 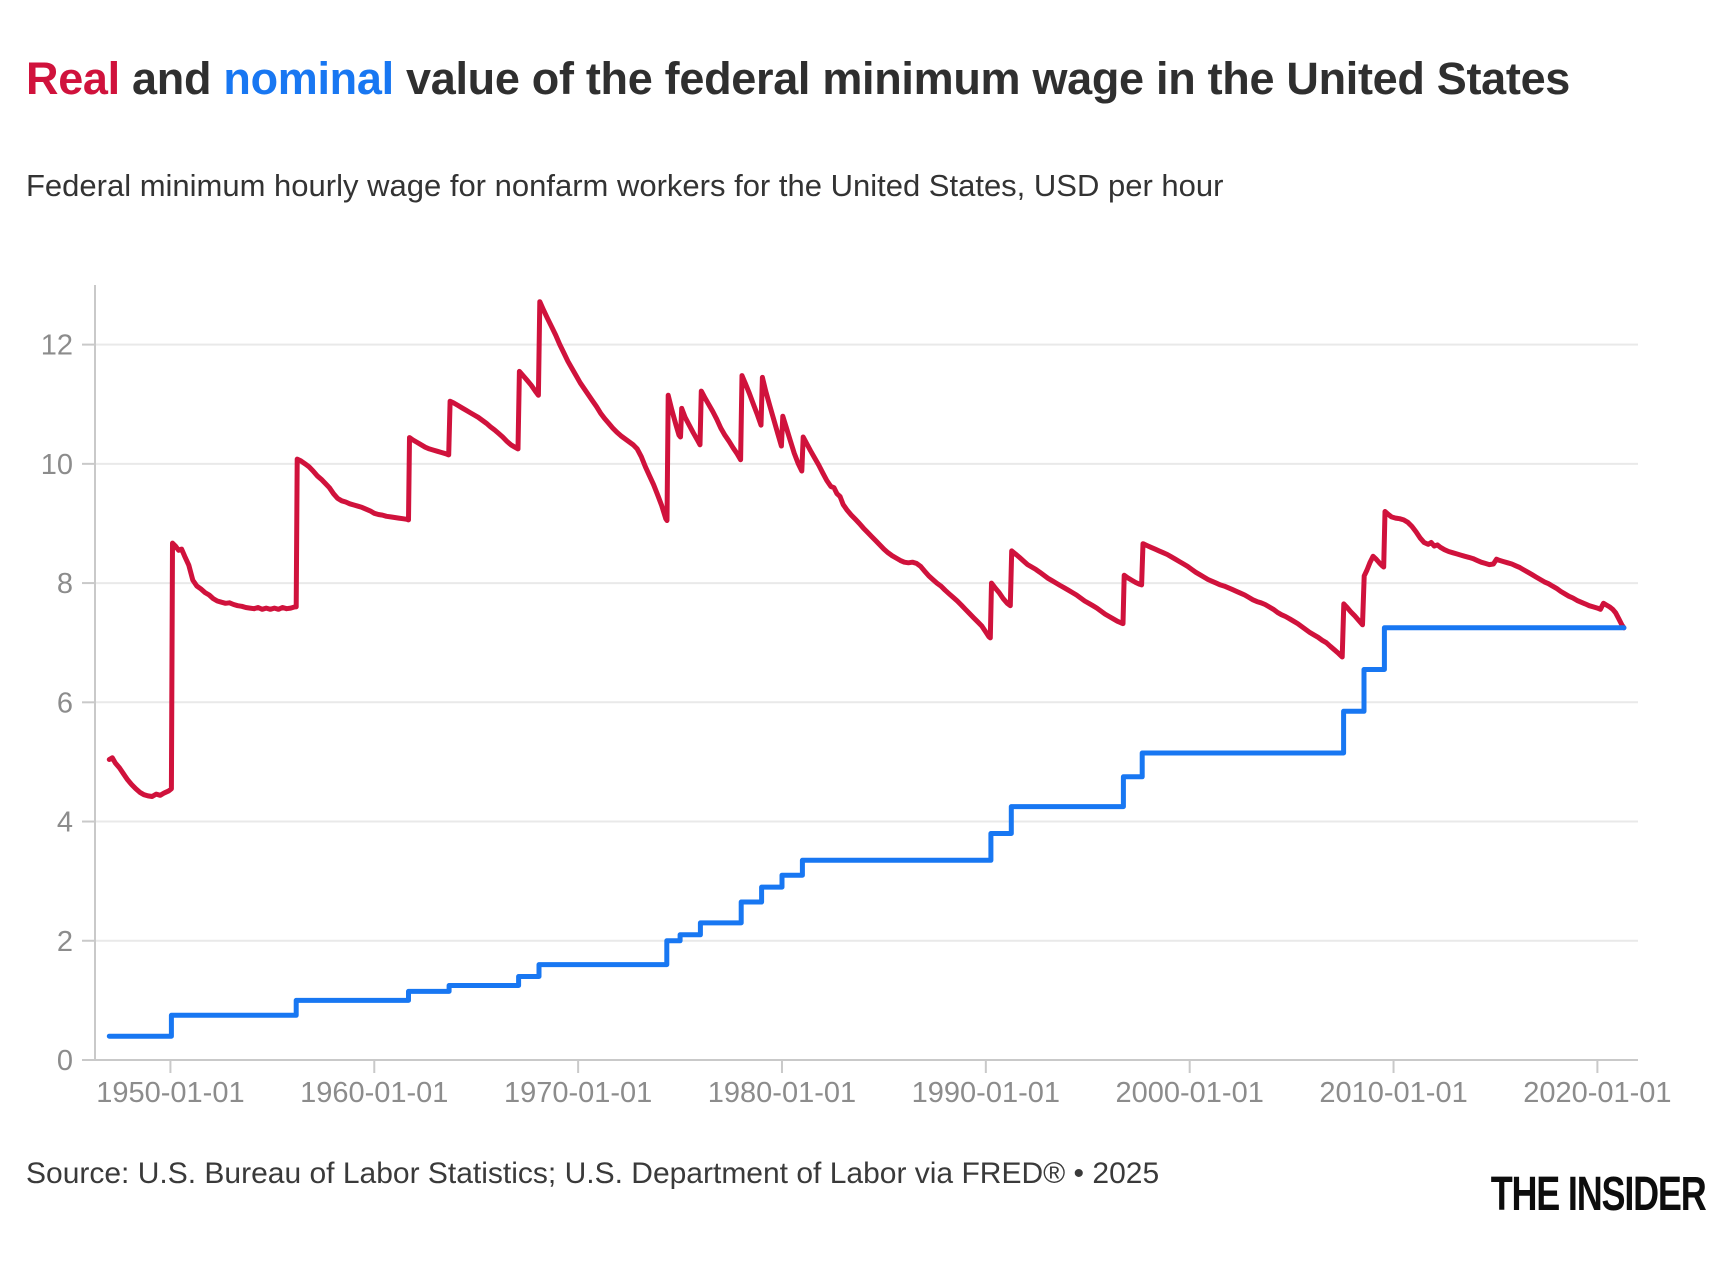 What do you see at coordinates (986, 1093) in the screenshot?
I see `x-tick-label: 1990-01-01` at bounding box center [986, 1093].